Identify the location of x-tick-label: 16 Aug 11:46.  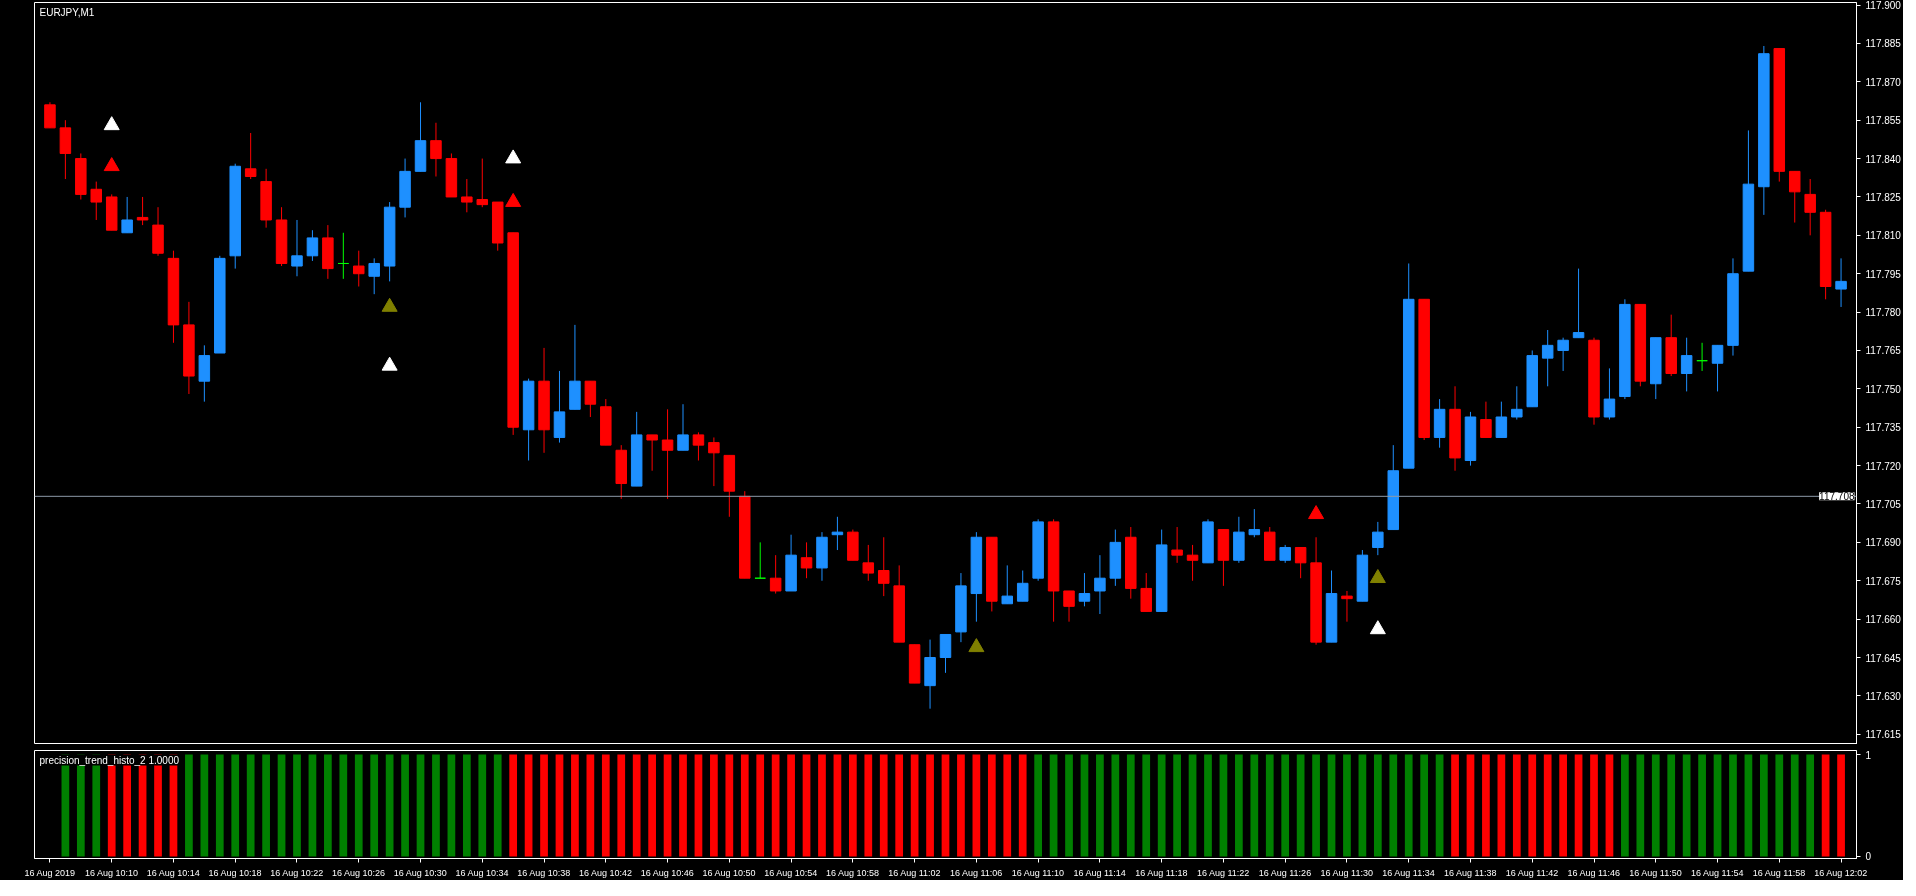
(1593, 872).